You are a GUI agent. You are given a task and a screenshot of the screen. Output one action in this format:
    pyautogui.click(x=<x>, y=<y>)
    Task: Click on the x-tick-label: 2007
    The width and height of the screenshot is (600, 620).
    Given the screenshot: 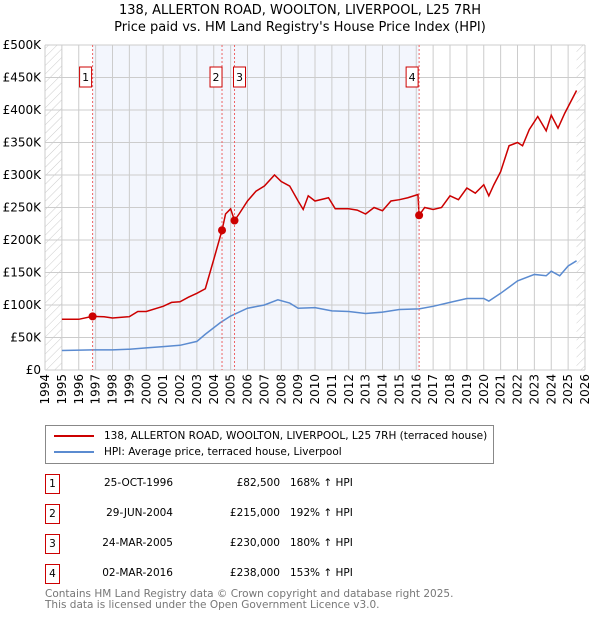 What is the action you would take?
    pyautogui.click(x=264, y=389)
    